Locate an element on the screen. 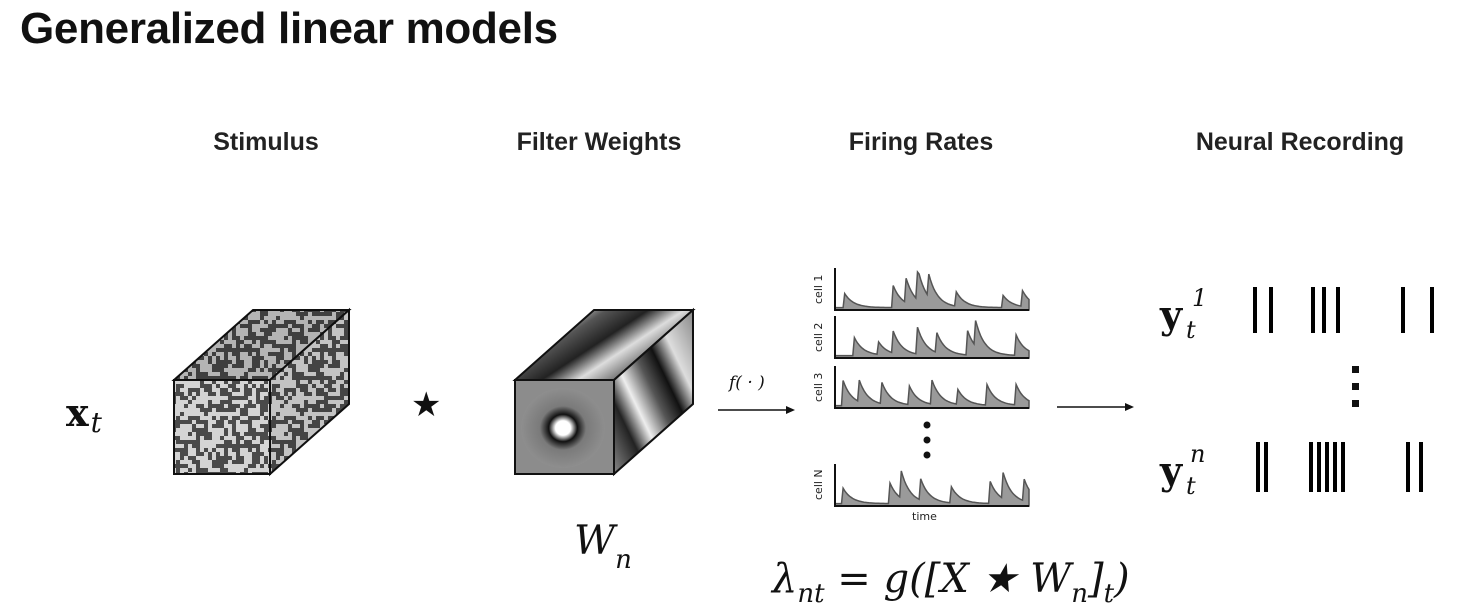 Image resolution: width=1462 pixels, height=616 pixels. stimulus-cube is located at coordinates (261, 392).